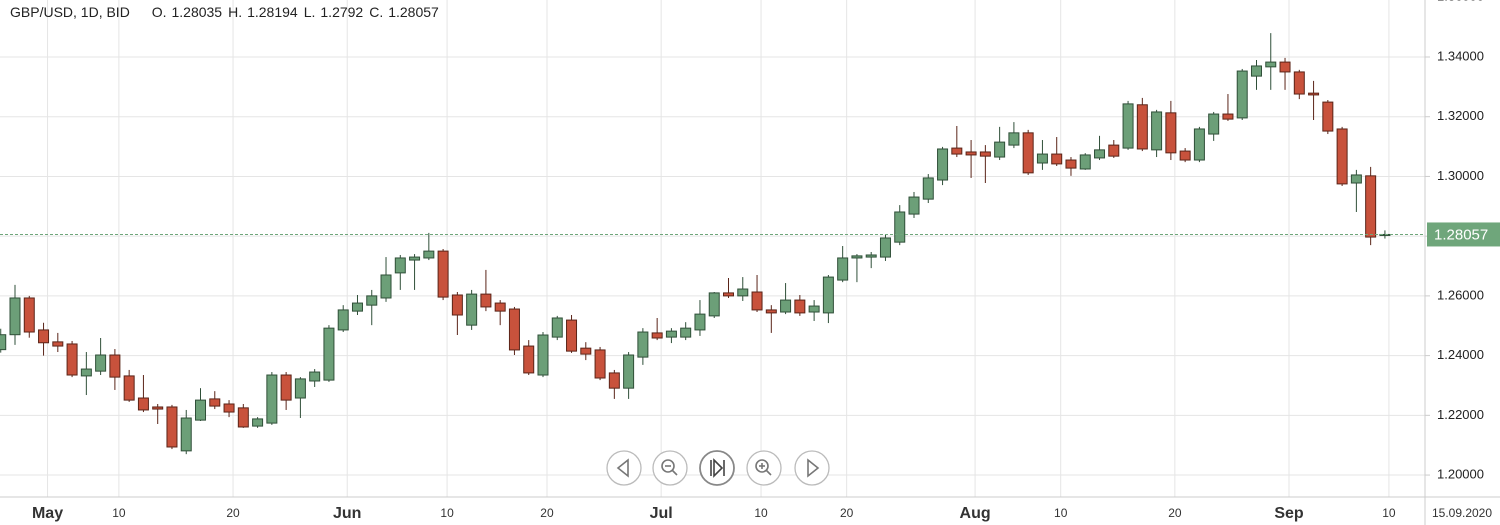 This screenshot has height=525, width=1500. What do you see at coordinates (413, 12) in the screenshot?
I see `ohlc-value: 1.28057` at bounding box center [413, 12].